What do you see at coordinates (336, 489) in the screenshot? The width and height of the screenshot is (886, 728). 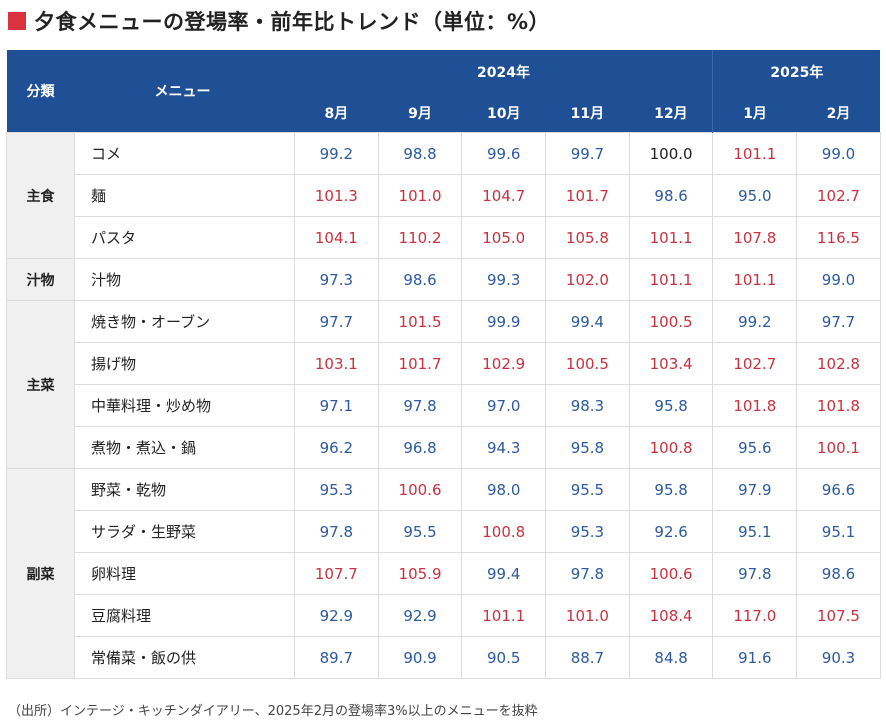 I see `value-cell: 95.3` at bounding box center [336, 489].